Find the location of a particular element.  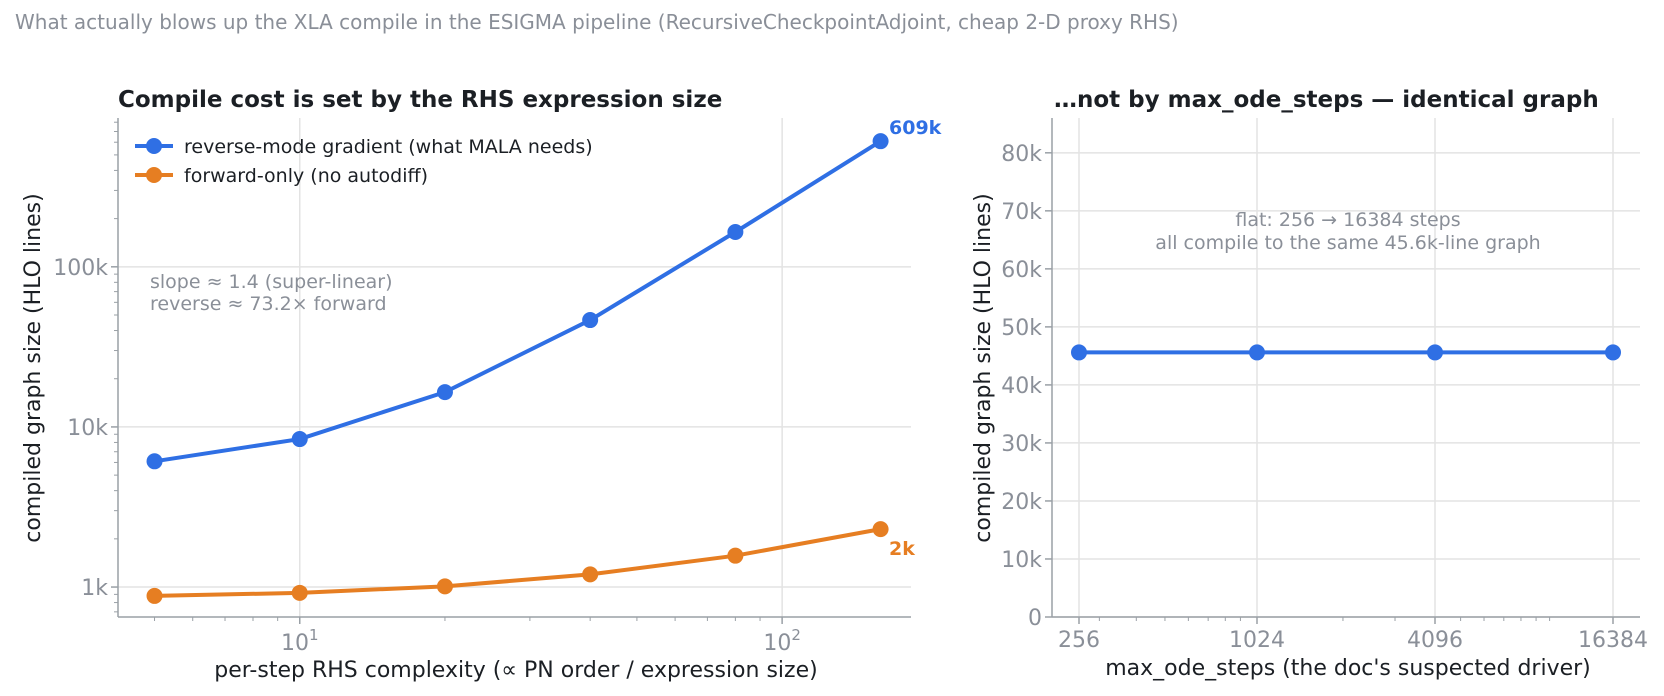

same-graph-annotation: all compile to the same 45.6k-line graph is located at coordinates (1347, 243).